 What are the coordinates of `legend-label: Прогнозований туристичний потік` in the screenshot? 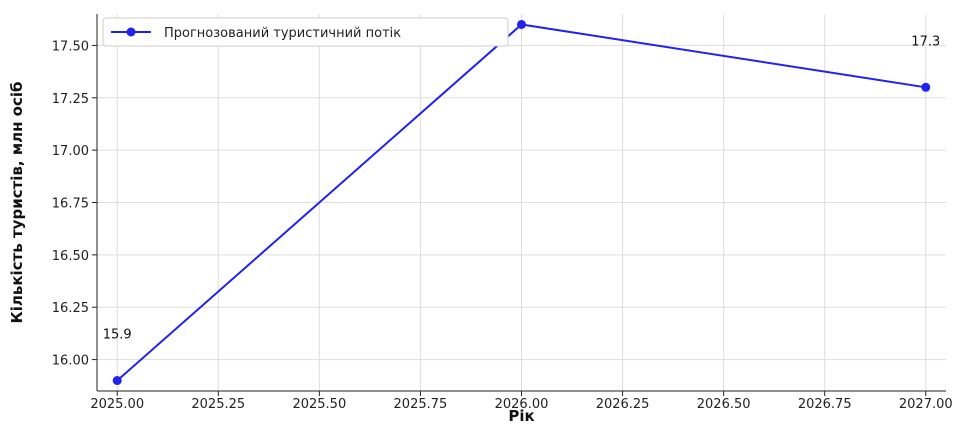 It's located at (282, 33).